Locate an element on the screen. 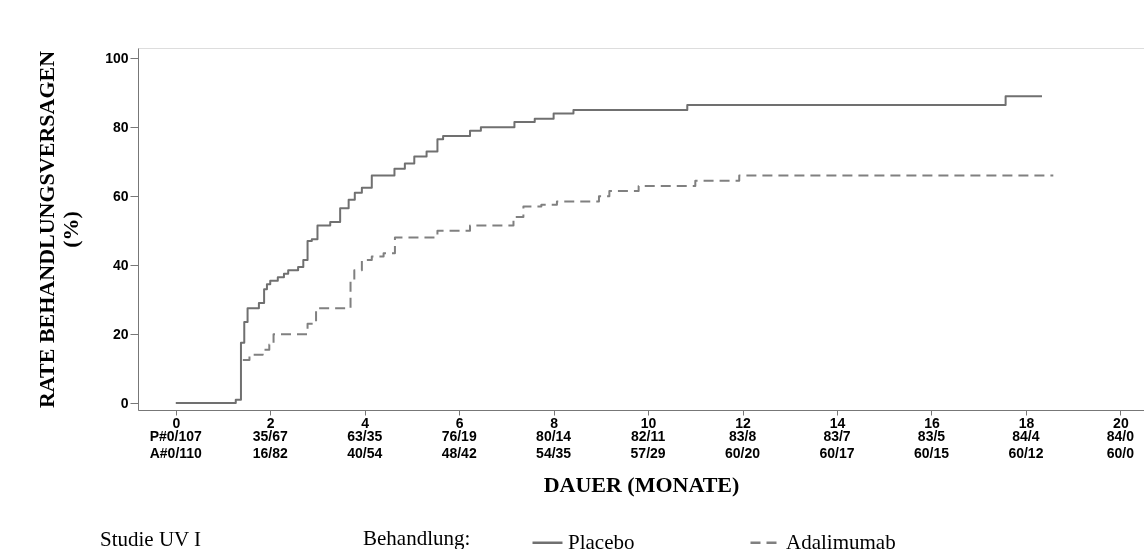  y-tick-label: 0 is located at coordinates (124, 402).